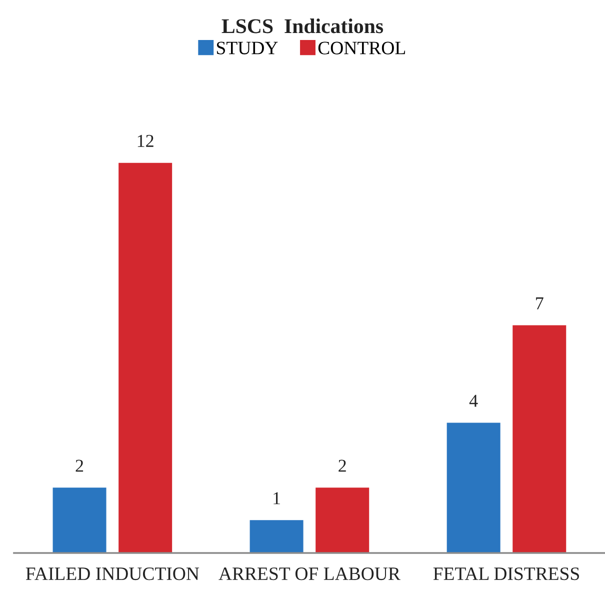  Describe the element at coordinates (247, 48) in the screenshot. I see `legend-label: STUDY` at that location.